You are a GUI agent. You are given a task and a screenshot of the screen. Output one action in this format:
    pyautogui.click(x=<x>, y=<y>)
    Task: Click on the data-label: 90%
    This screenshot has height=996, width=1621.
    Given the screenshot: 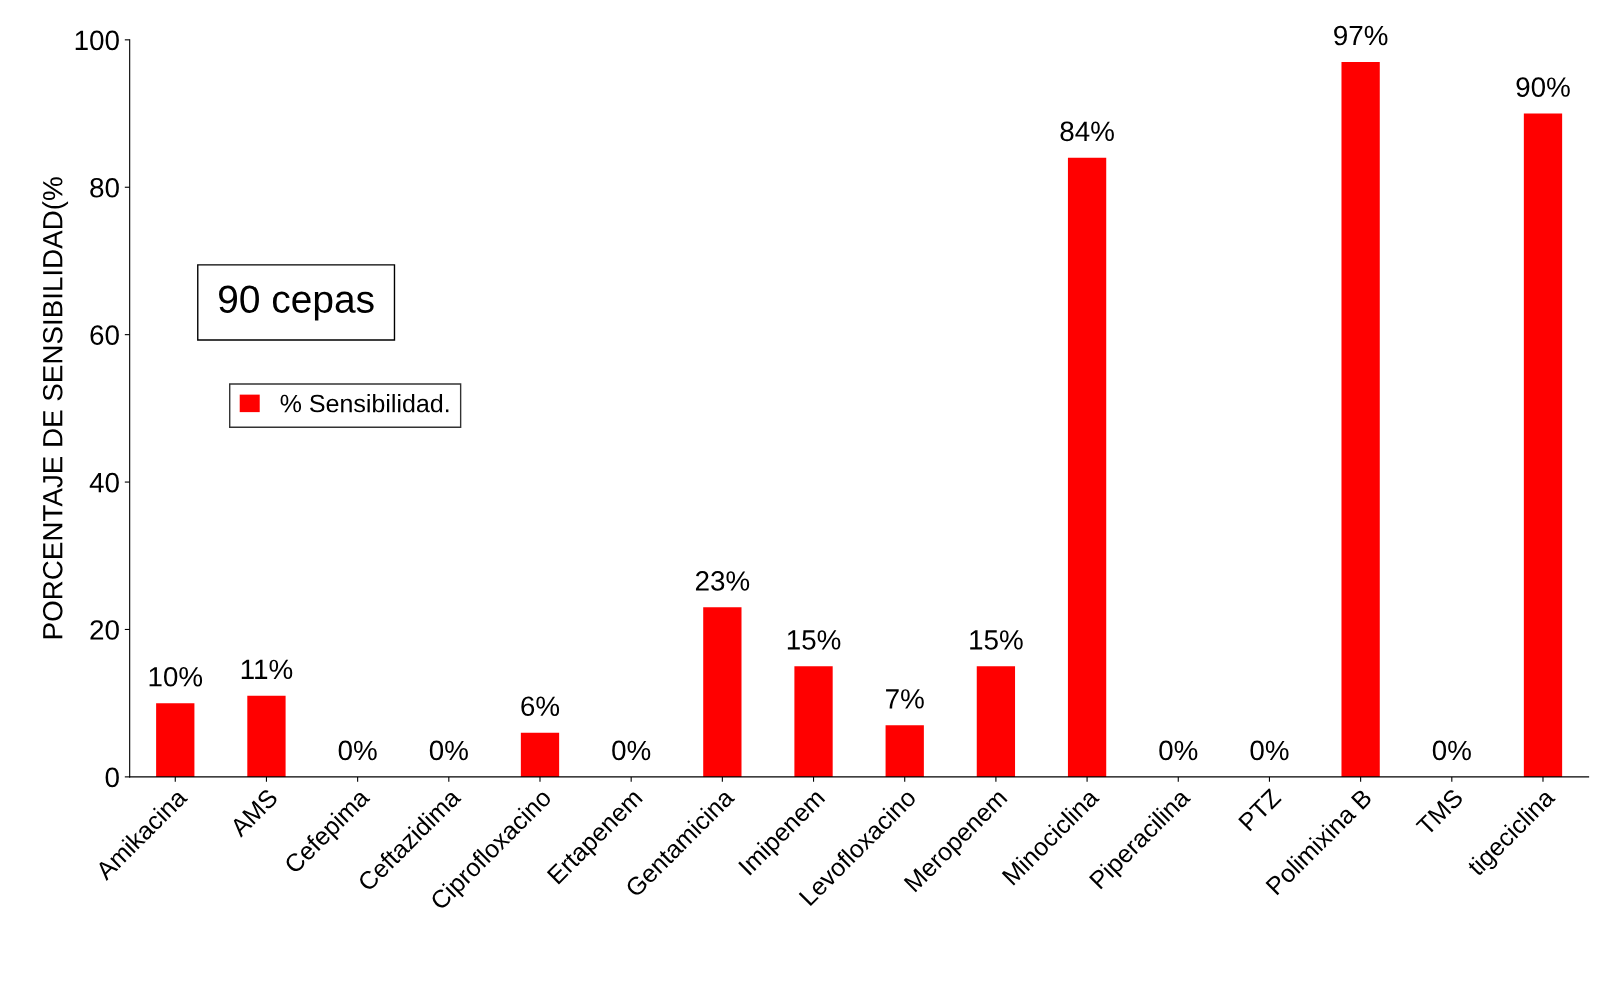 What is the action you would take?
    pyautogui.click(x=1543, y=87)
    